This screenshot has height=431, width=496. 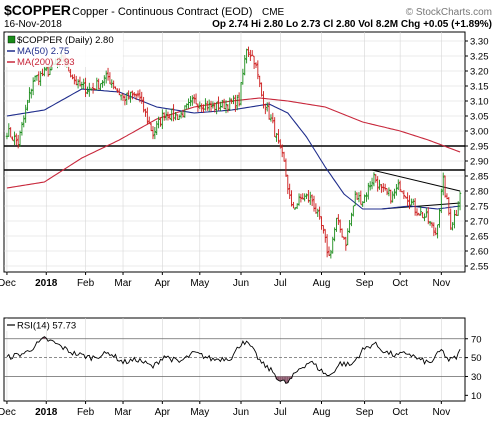 I want to click on price-y-tick-label: 3.15, so click(x=479, y=87).